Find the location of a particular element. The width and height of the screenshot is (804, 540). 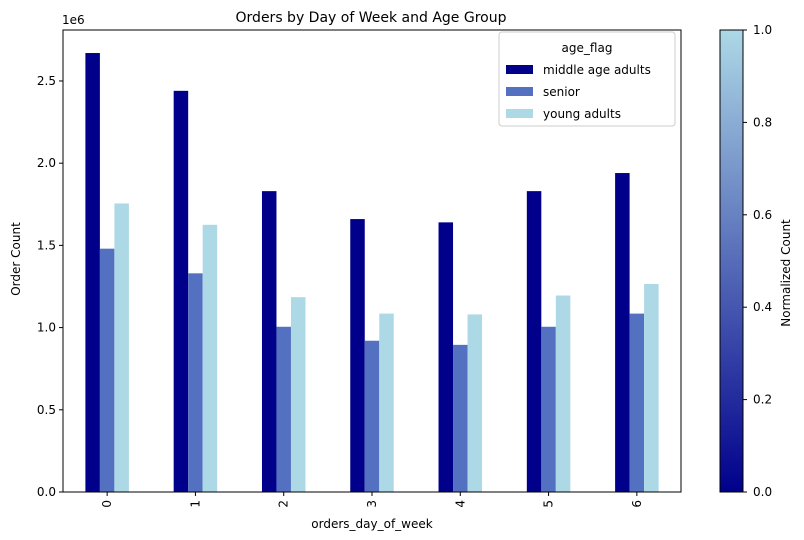

x-tick-label: 2 is located at coordinates (284, 504).